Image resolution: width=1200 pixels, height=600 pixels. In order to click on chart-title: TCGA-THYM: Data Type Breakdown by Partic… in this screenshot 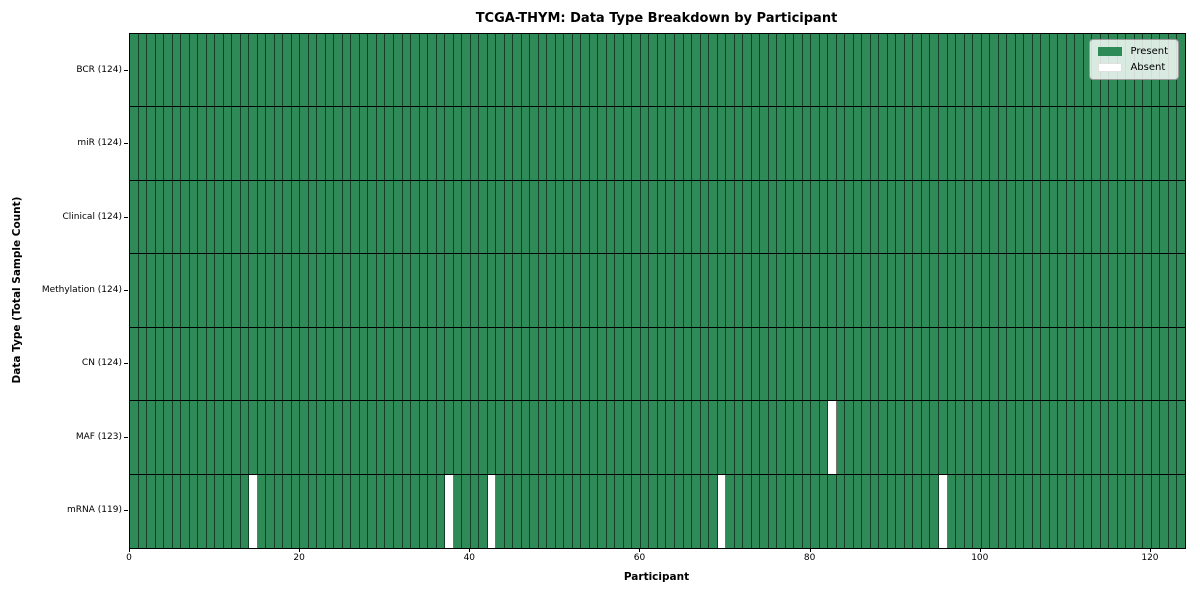, I will do `click(656, 18)`.